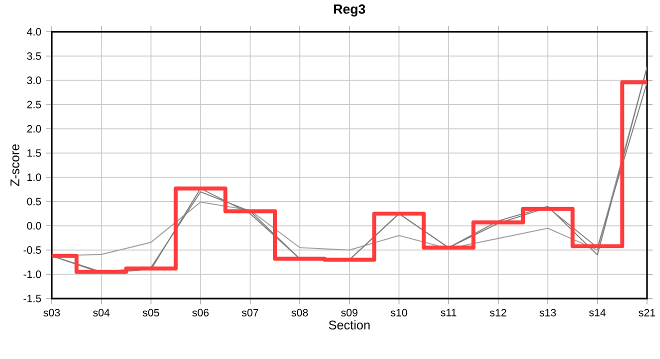  Describe the element at coordinates (448, 312) in the screenshot. I see `x-tick-label: s11` at that location.